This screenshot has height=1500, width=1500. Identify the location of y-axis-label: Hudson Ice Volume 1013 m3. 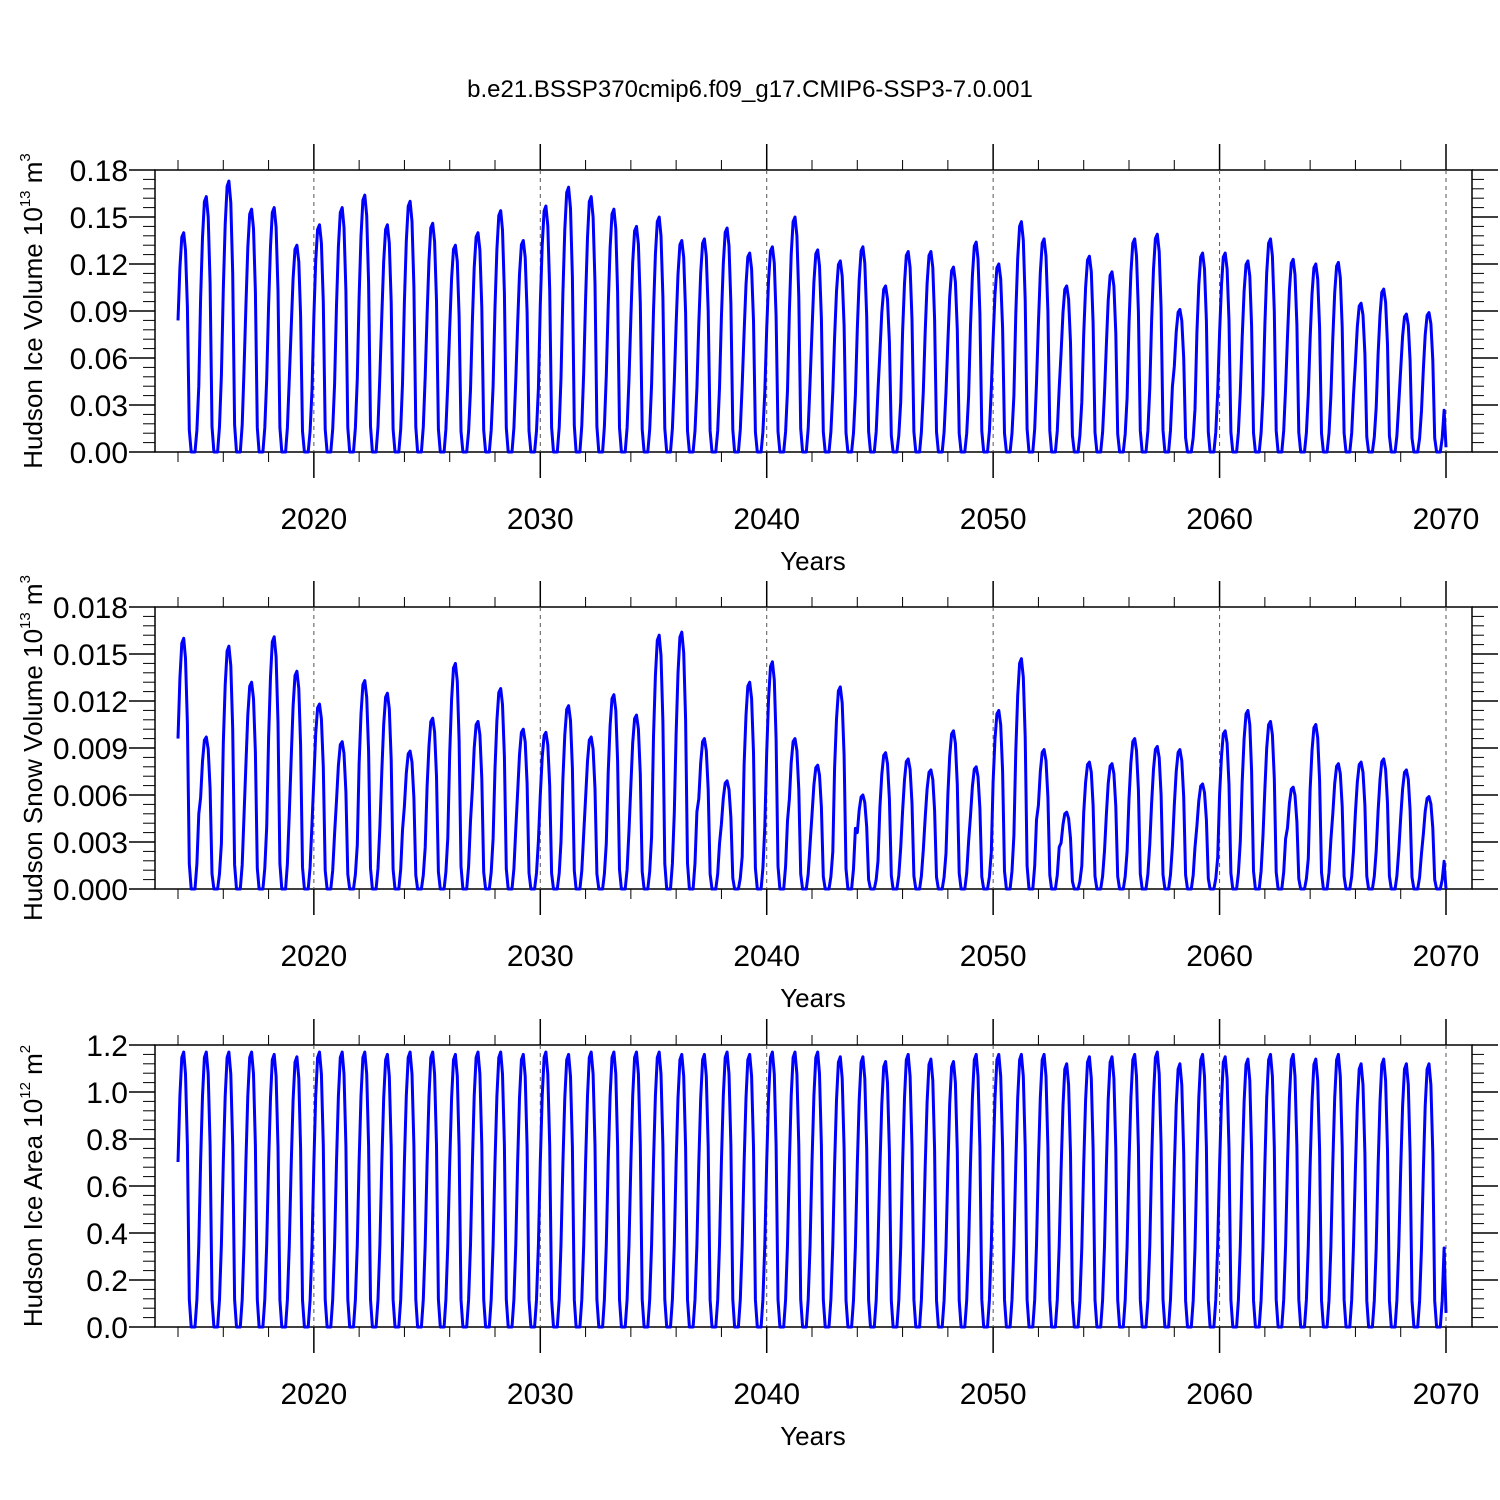
(32, 311).